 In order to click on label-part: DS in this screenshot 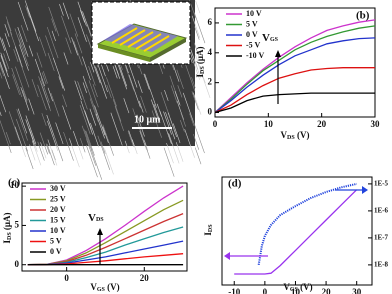, I will do `click(203, 70)`.